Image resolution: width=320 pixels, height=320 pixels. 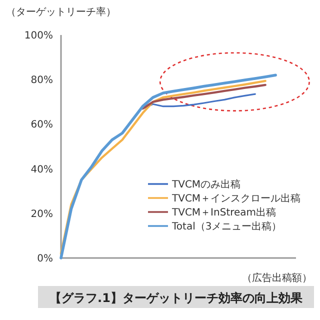 I want to click on y-tick-label: 20%, so click(x=41, y=214).